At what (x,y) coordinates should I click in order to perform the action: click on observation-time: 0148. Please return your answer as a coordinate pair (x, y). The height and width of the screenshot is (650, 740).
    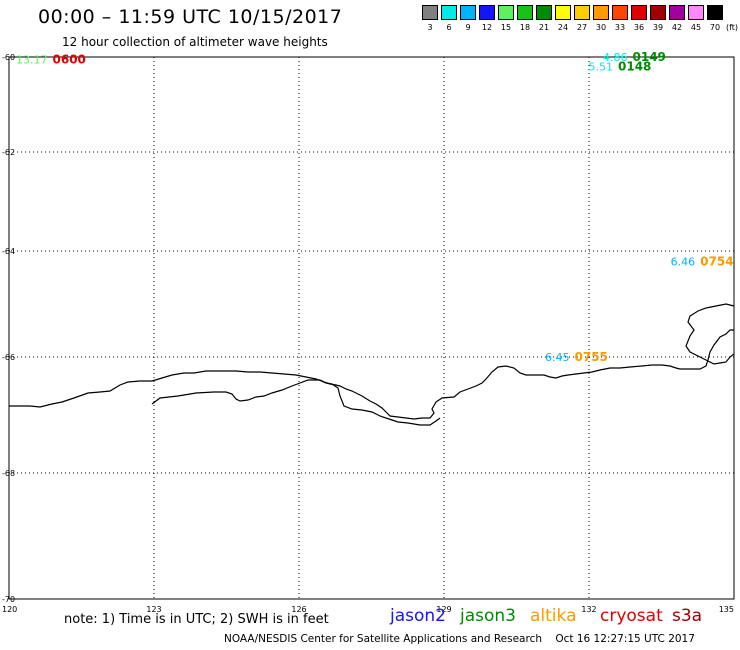
    Looking at the image, I should click on (634, 67).